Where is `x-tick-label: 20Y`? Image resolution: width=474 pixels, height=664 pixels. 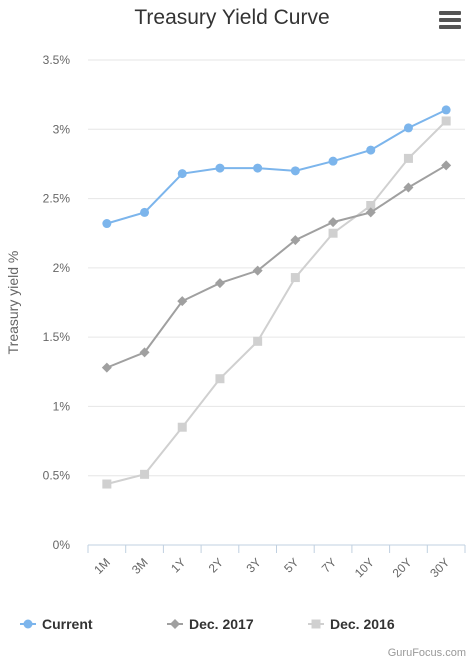 x-tick-label: 20Y is located at coordinates (402, 567).